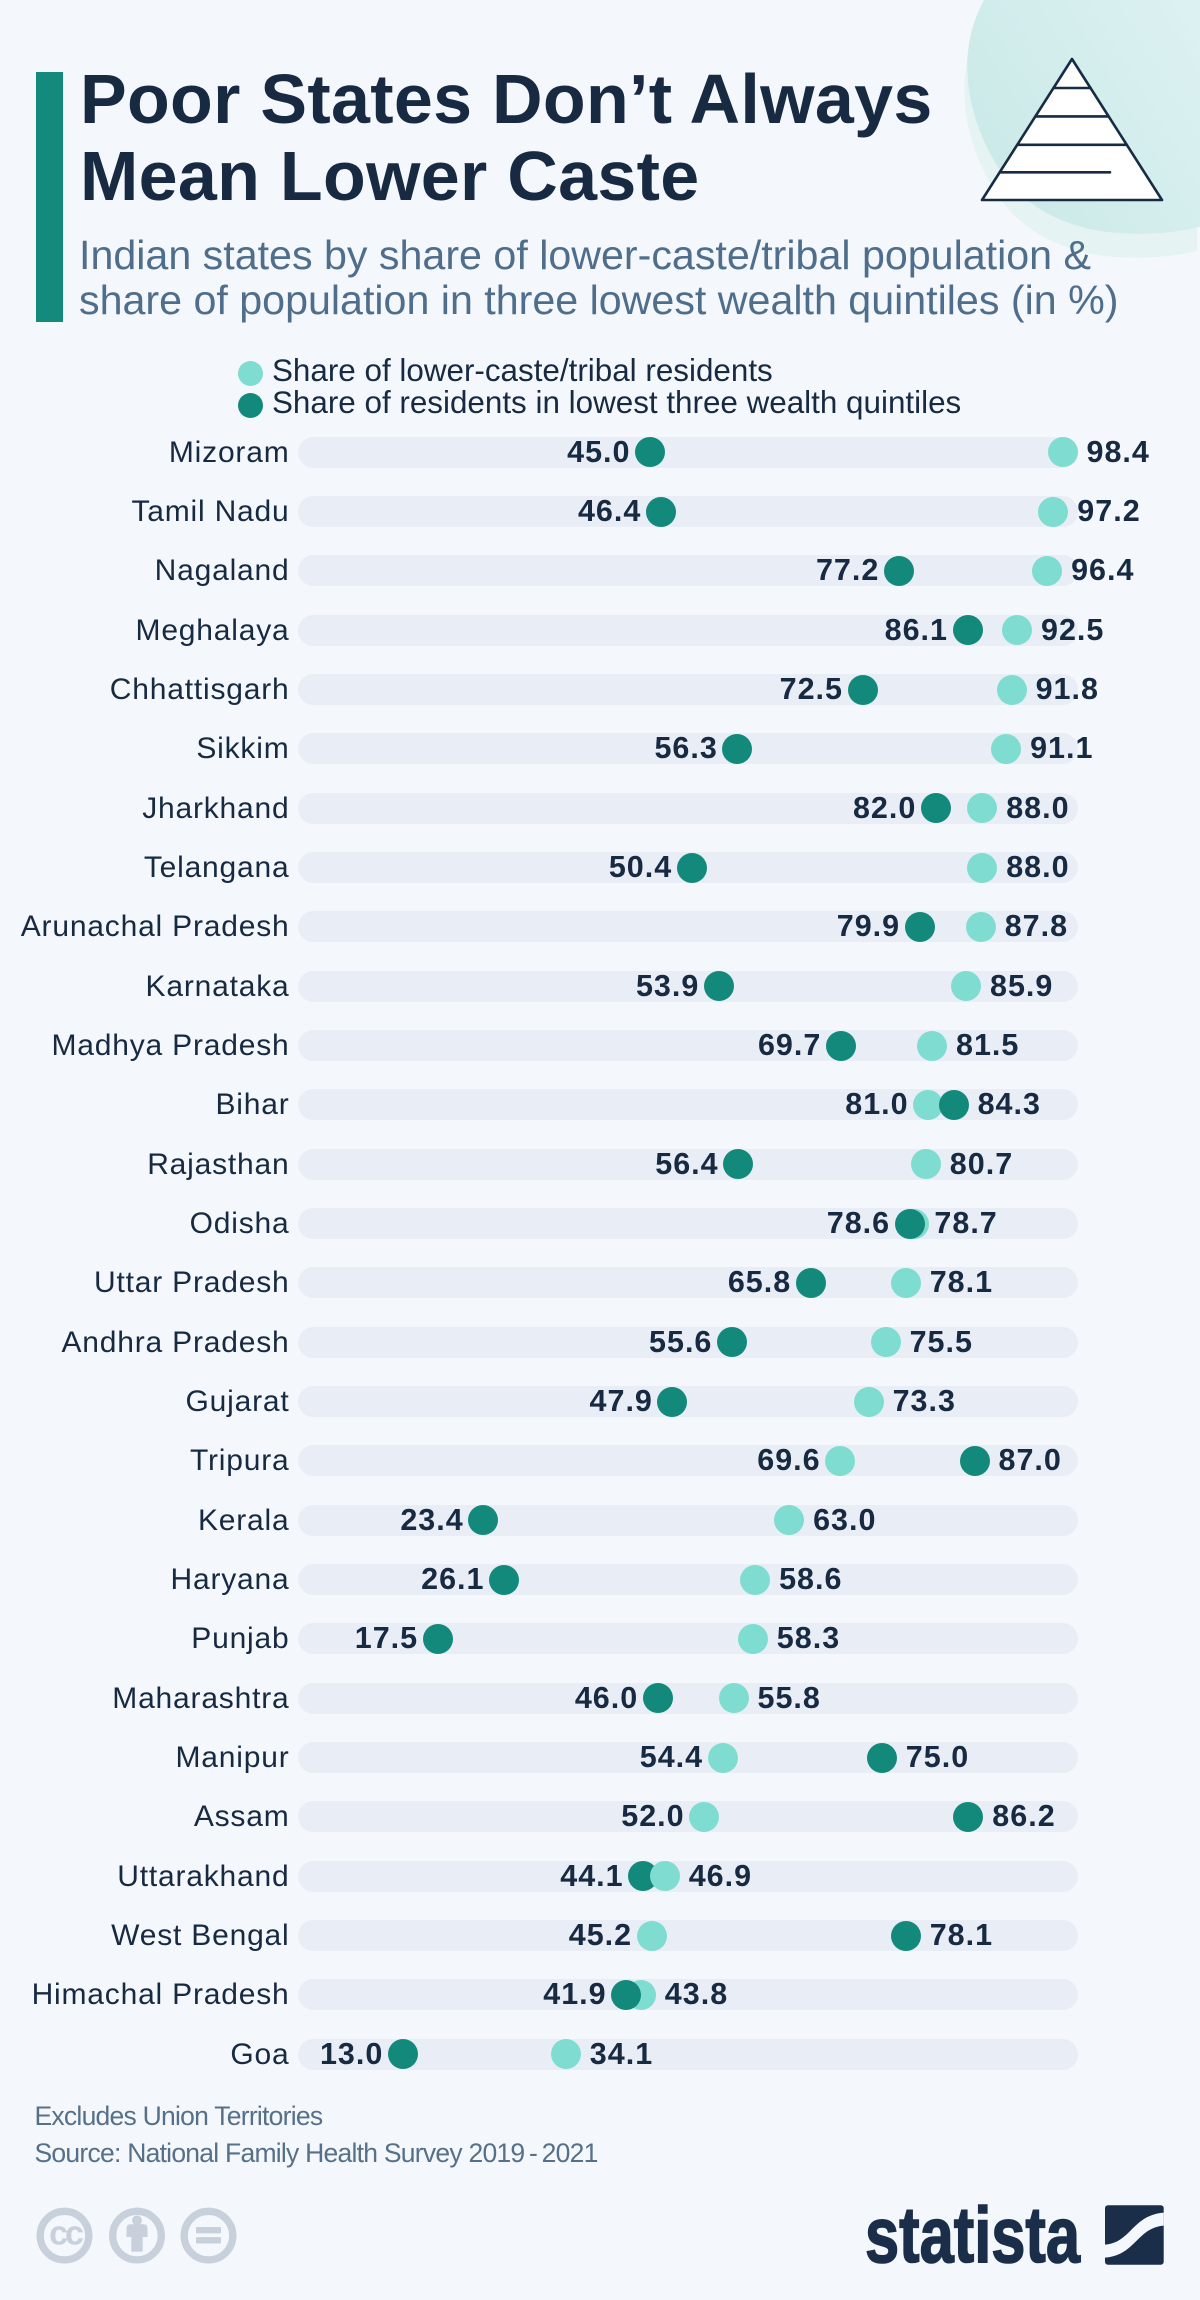 Image resolution: width=1200 pixels, height=2300 pixels. What do you see at coordinates (973, 2233) in the screenshot?
I see `svg-text: statista` at bounding box center [973, 2233].